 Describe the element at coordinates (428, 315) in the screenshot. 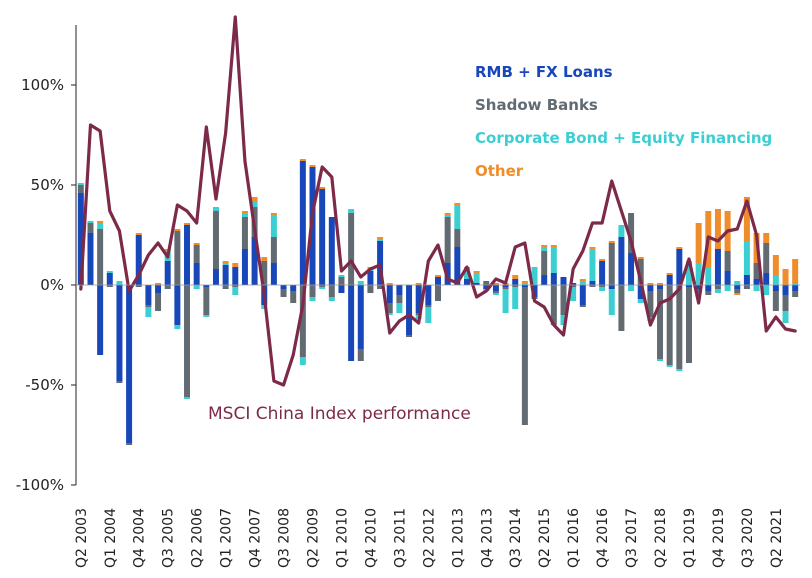

I see `bar-corporate-bond-equity-financing-q2-2012` at that location.